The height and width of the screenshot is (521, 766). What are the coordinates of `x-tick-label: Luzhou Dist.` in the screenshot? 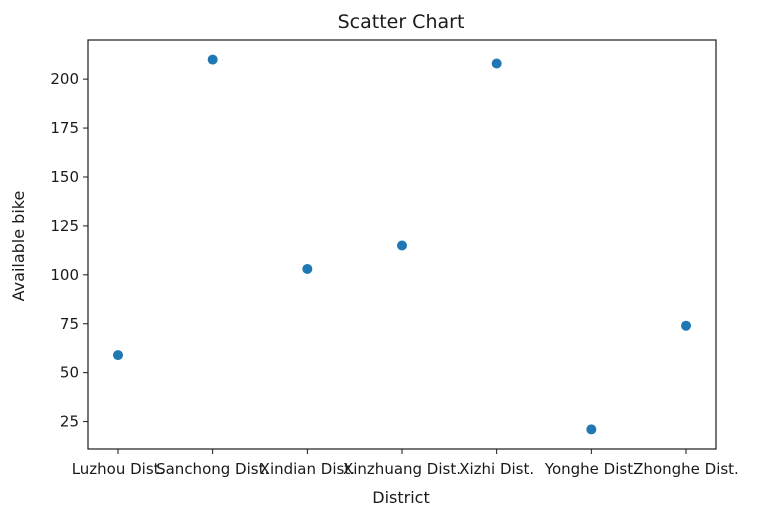 It's located at (118, 469).